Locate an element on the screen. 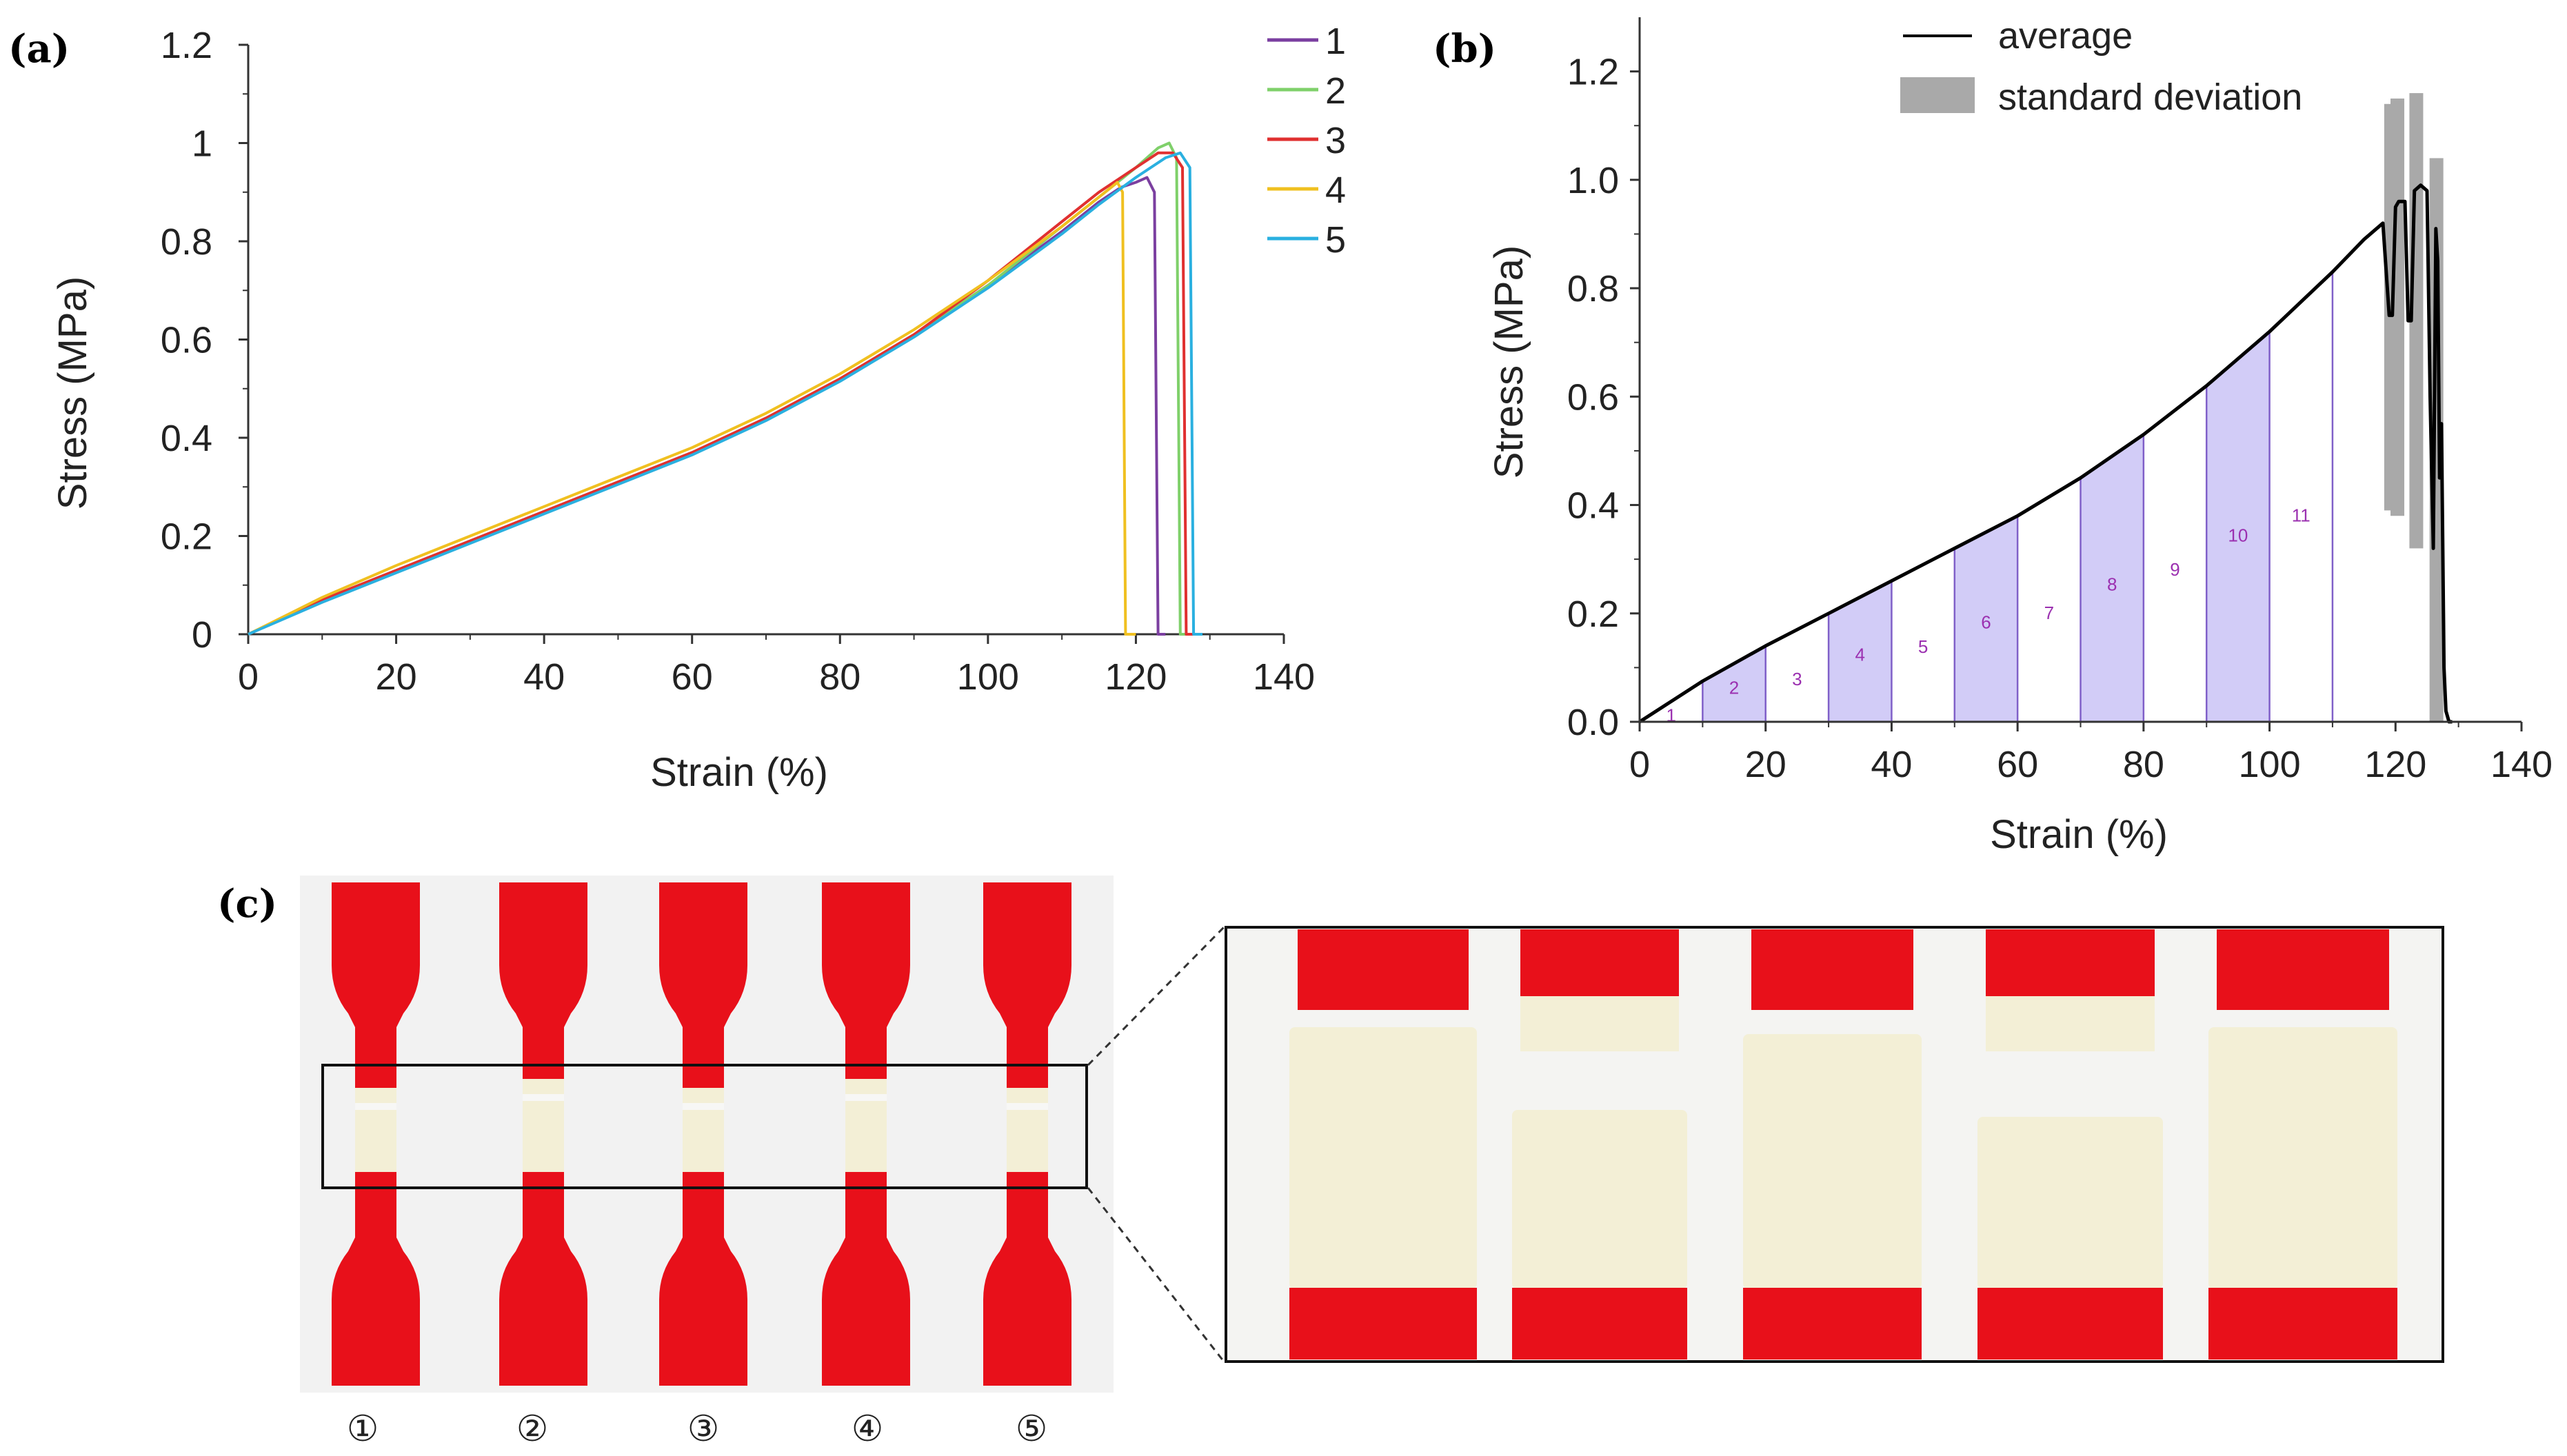 The width and height of the screenshot is (2567, 1456). chart-b-y-tick-label: 0.2 is located at coordinates (1593, 614).